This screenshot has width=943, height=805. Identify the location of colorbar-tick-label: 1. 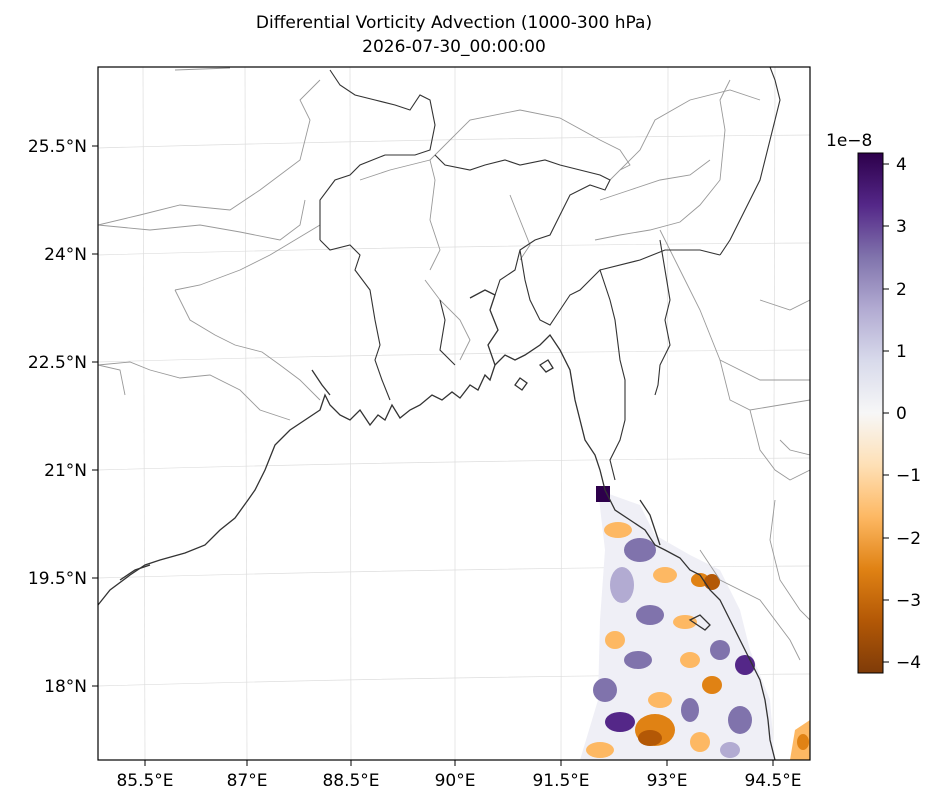
(901, 352).